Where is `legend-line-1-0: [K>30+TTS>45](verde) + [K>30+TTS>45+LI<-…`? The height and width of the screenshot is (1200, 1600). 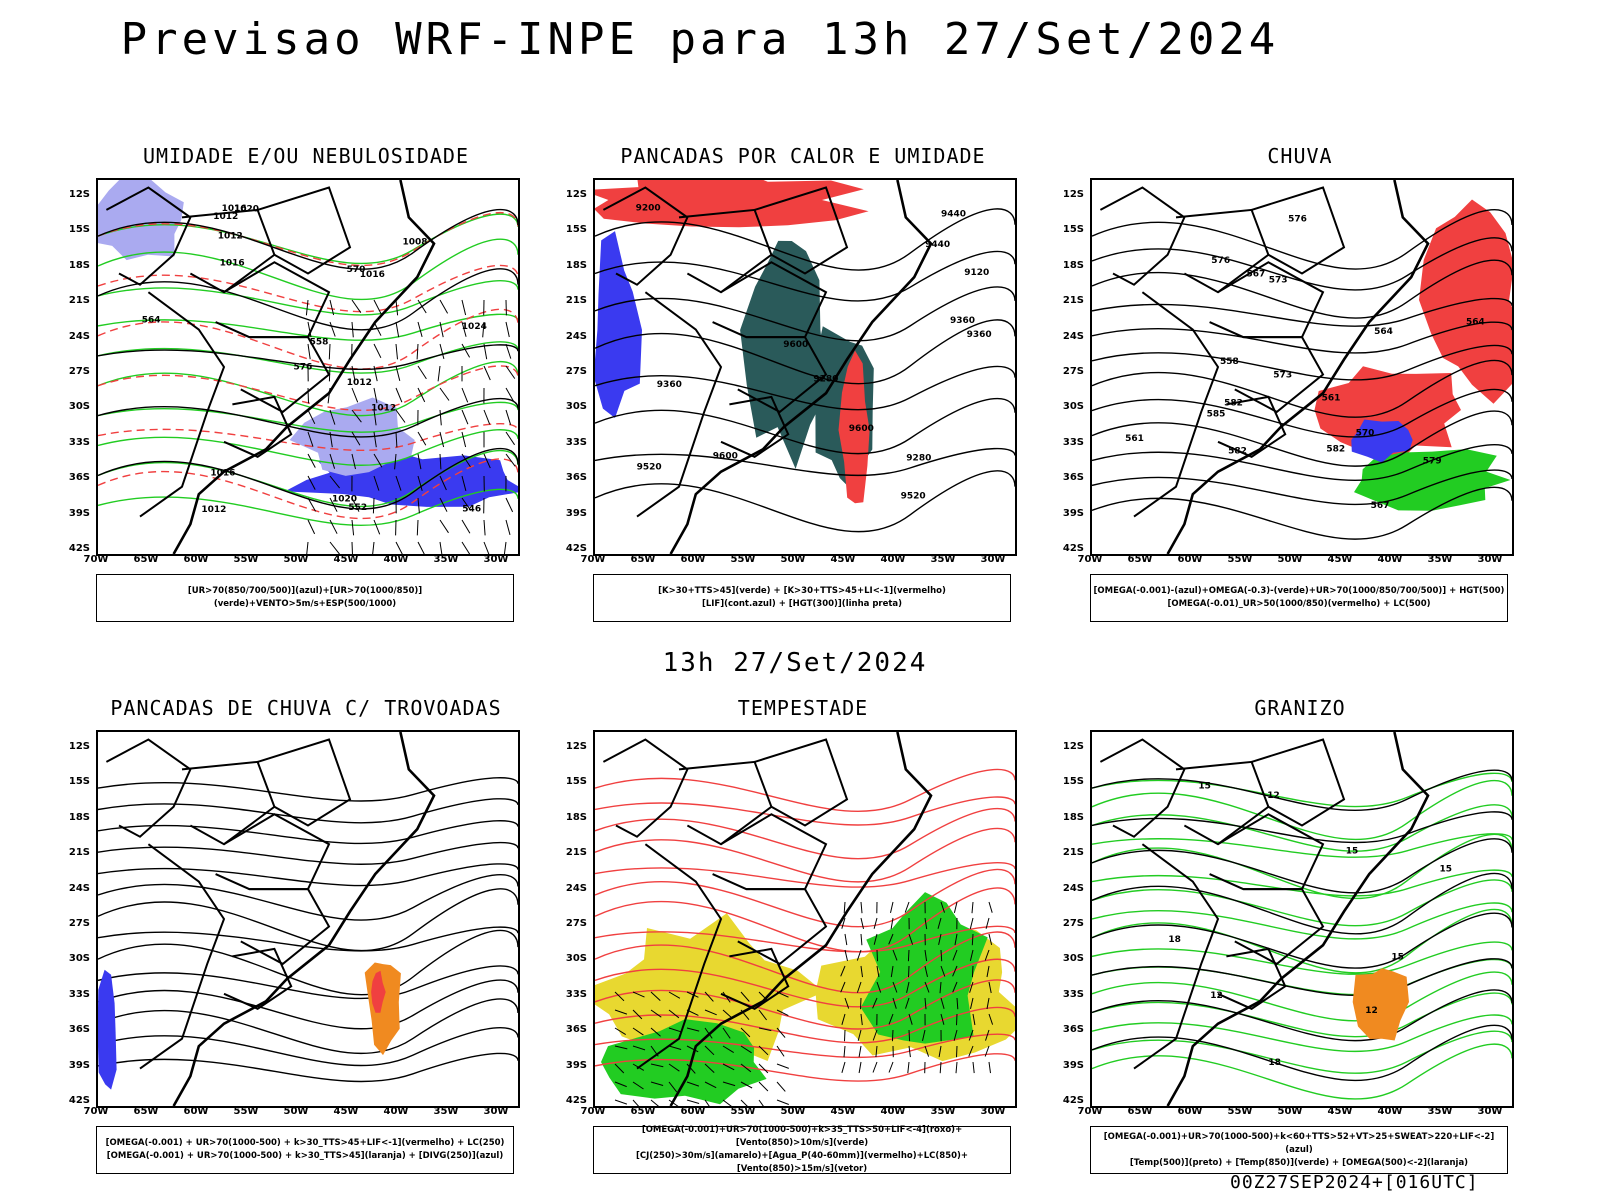
legend-line-1-0: [K>30+TTS>45](verde) + [K>30+TTS>45+LI<-… is located at coordinates (802, 591).